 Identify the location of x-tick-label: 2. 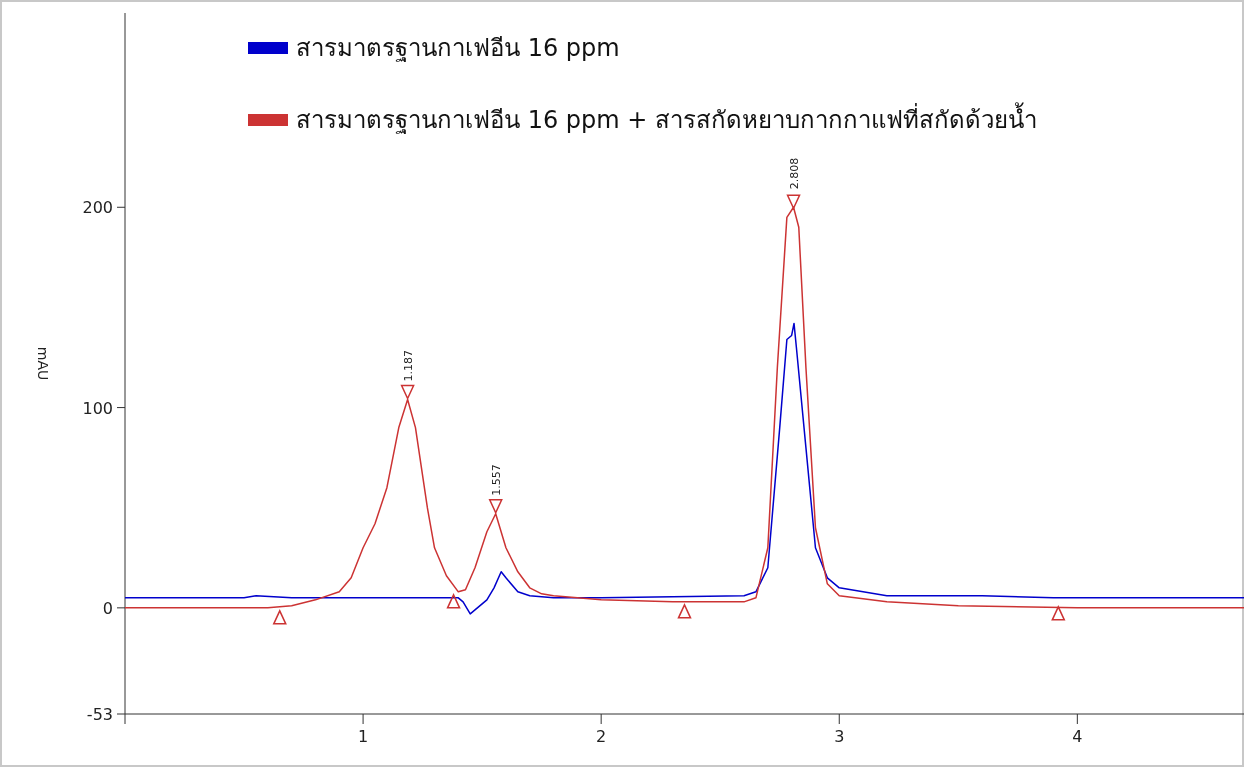
(601, 736).